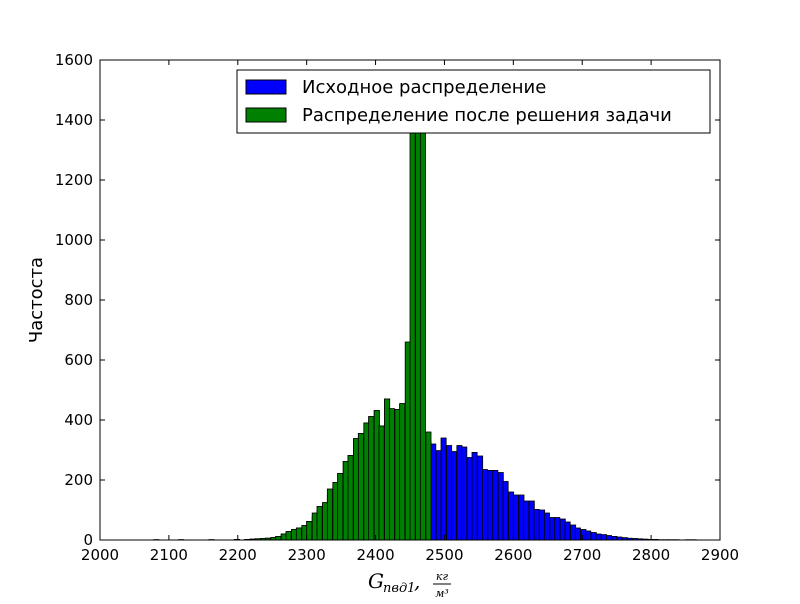 This screenshot has width=800, height=604. Describe the element at coordinates (74, 180) in the screenshot. I see `y-tick-label: 1200` at that location.